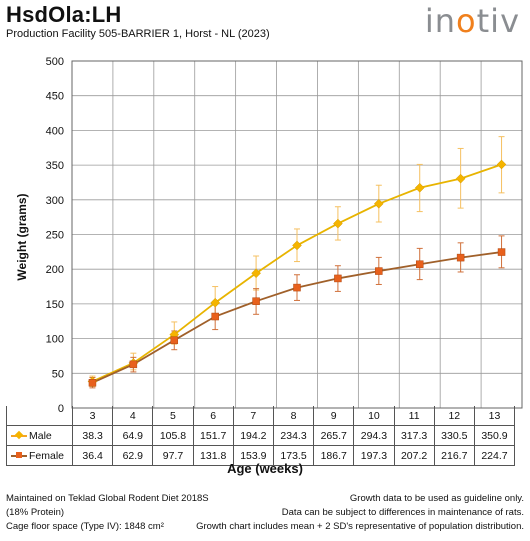  Describe the element at coordinates (454, 416) in the screenshot. I see `x-tick-12: 12` at that location.